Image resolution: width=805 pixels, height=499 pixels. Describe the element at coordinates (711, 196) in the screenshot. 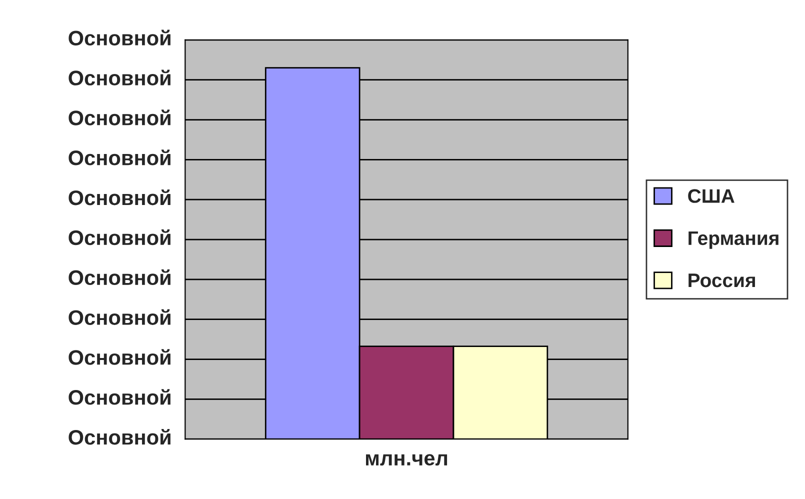

I see `legend-label: США` at that location.